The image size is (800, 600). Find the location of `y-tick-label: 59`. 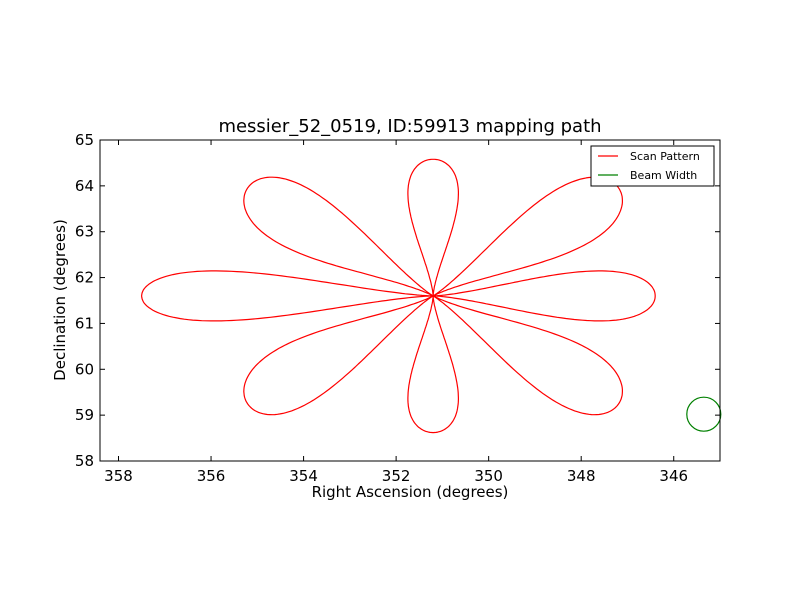

y-tick-label: 59 is located at coordinates (84, 415).